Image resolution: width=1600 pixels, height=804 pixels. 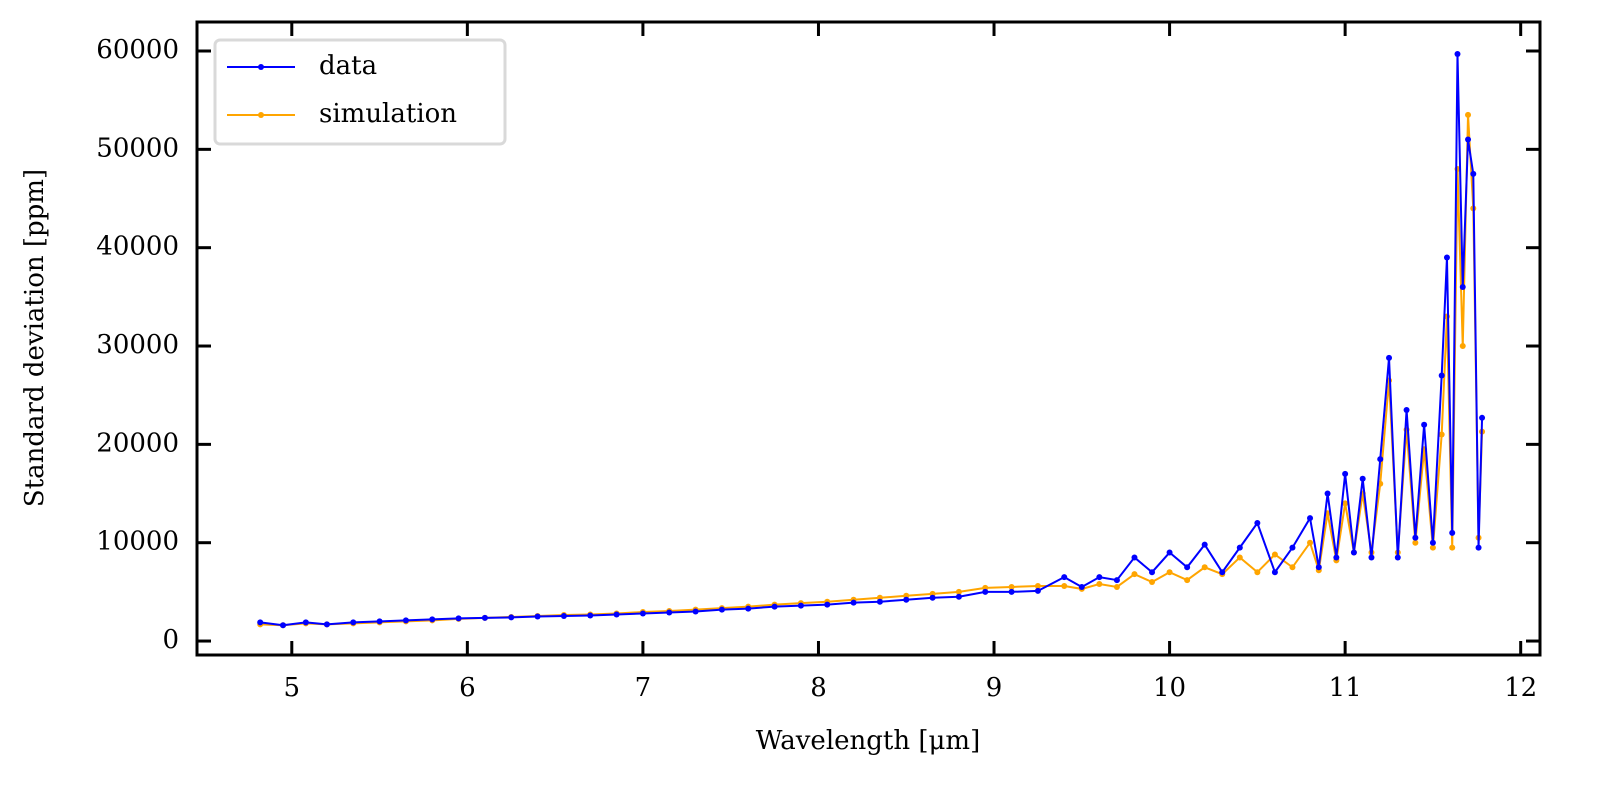 I want to click on x-tick-label: 7, so click(x=643, y=688).